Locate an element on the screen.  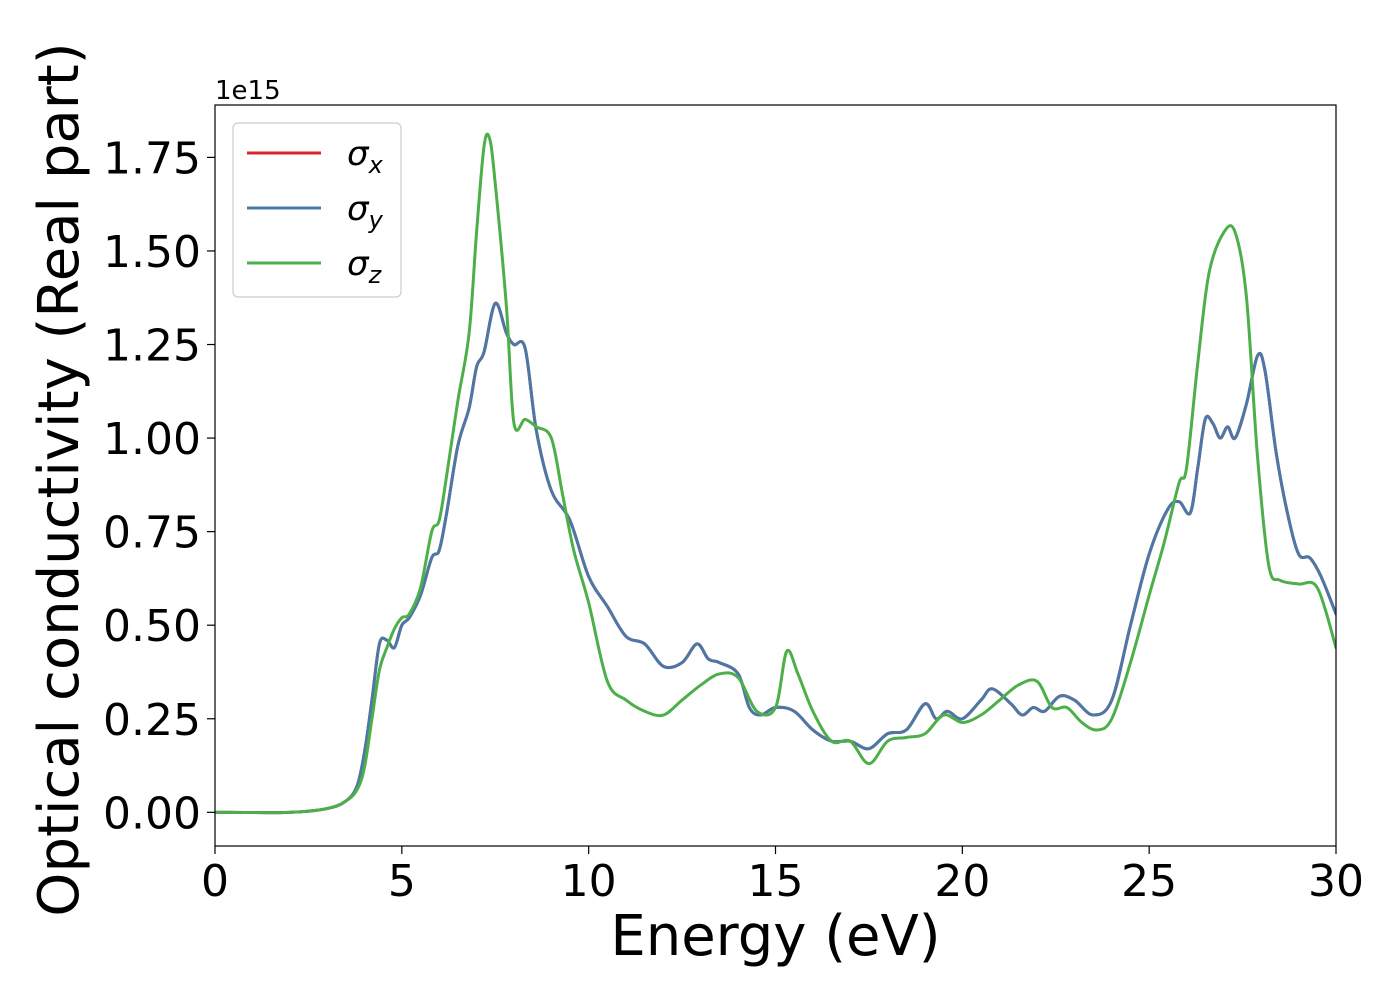
x-tick-label: 0 is located at coordinates (215, 881).